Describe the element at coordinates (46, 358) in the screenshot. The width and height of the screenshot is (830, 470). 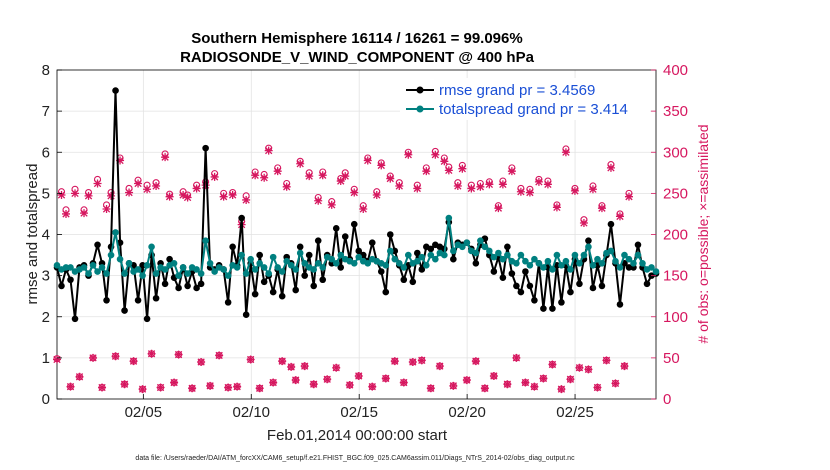
I see `y-tick-label: 1` at that location.